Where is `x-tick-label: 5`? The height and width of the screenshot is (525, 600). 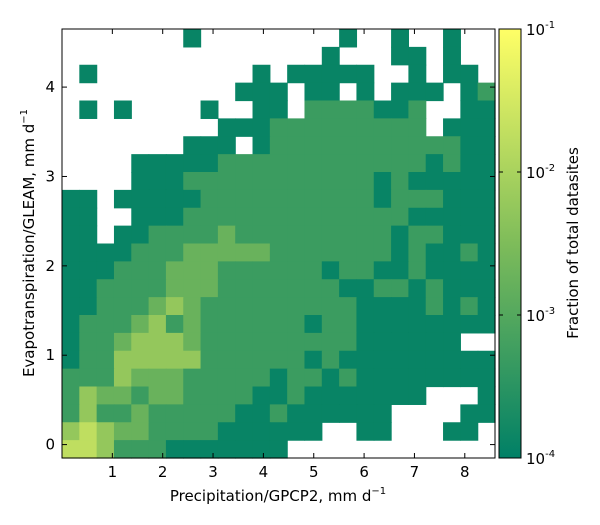
x-tick-label: 5 is located at coordinates (314, 472).